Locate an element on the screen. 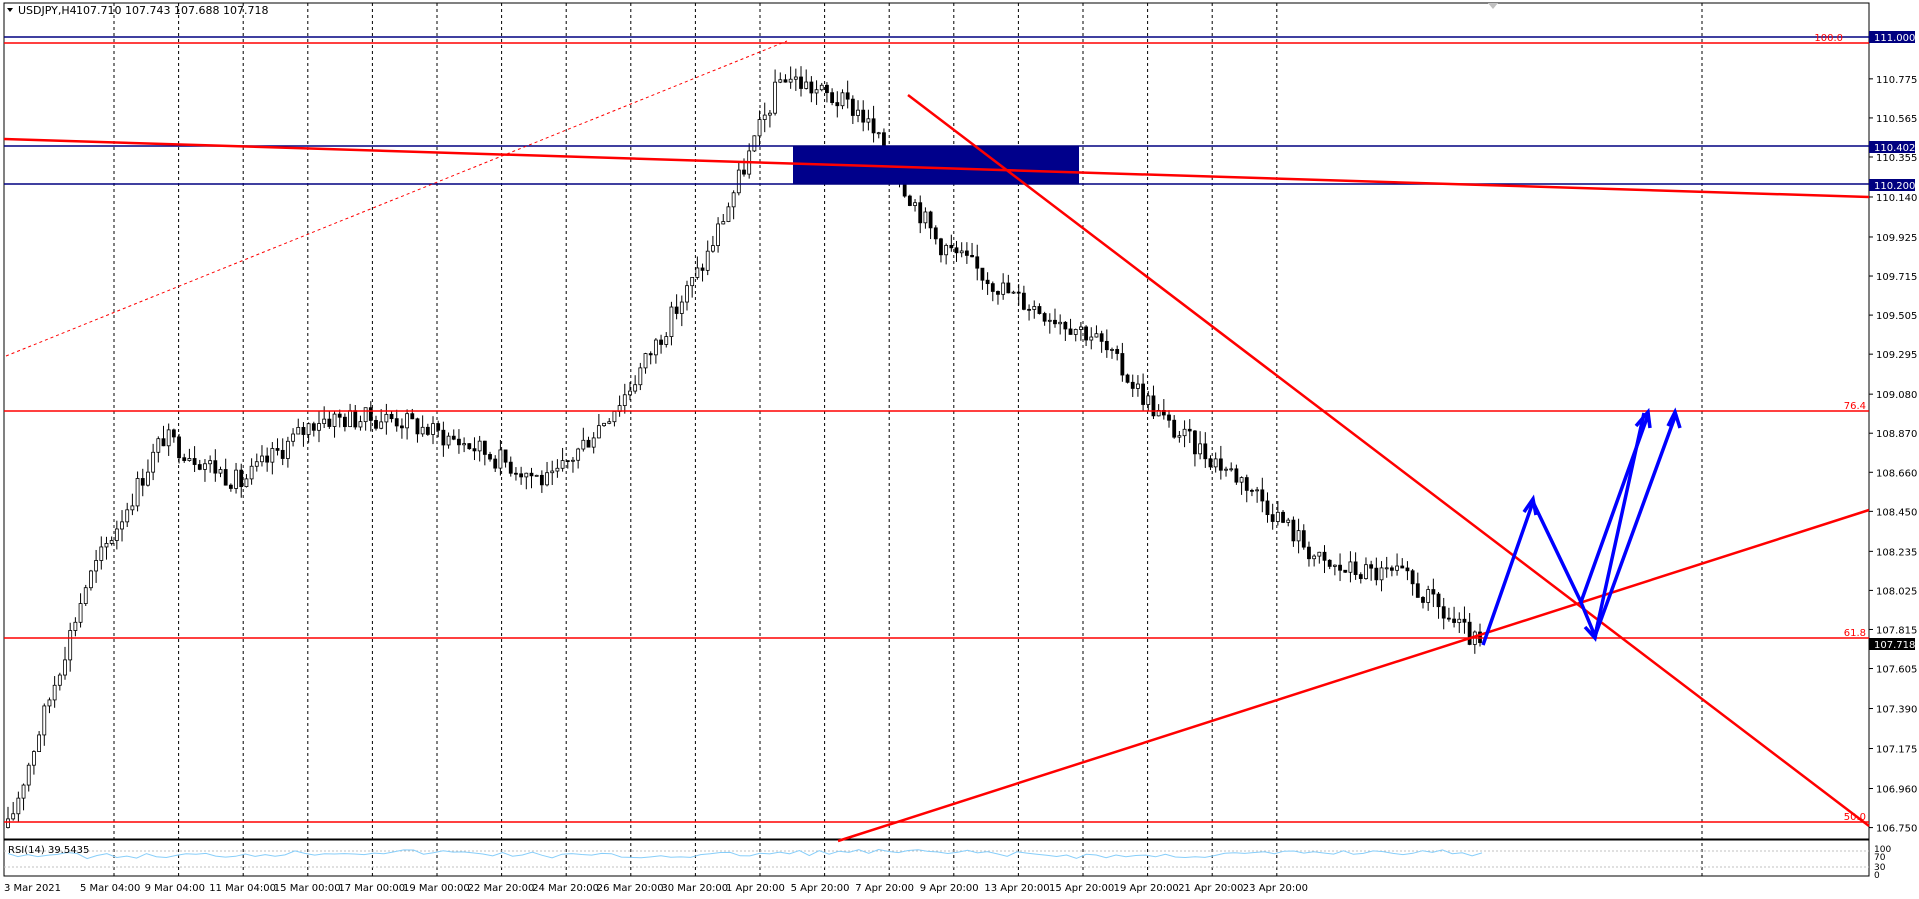  time-axis-label: 24 Mar 20:00 is located at coordinates (565, 888).